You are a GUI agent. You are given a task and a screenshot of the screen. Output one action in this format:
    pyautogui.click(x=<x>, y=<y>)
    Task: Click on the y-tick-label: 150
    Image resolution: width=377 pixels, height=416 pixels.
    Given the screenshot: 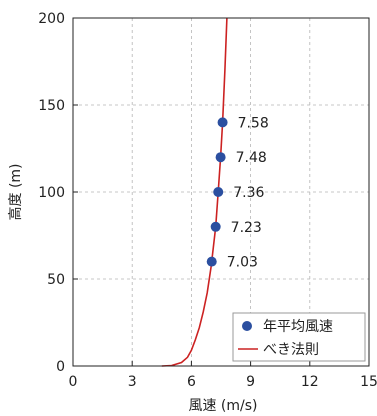 What is the action you would take?
    pyautogui.click(x=51, y=106)
    